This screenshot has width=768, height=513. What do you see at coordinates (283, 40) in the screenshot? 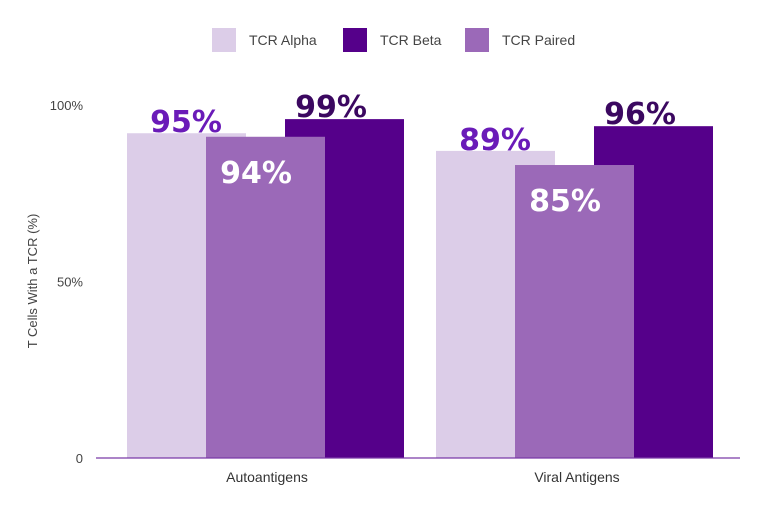
I see `legend-label-0: TCR Alpha` at bounding box center [283, 40].